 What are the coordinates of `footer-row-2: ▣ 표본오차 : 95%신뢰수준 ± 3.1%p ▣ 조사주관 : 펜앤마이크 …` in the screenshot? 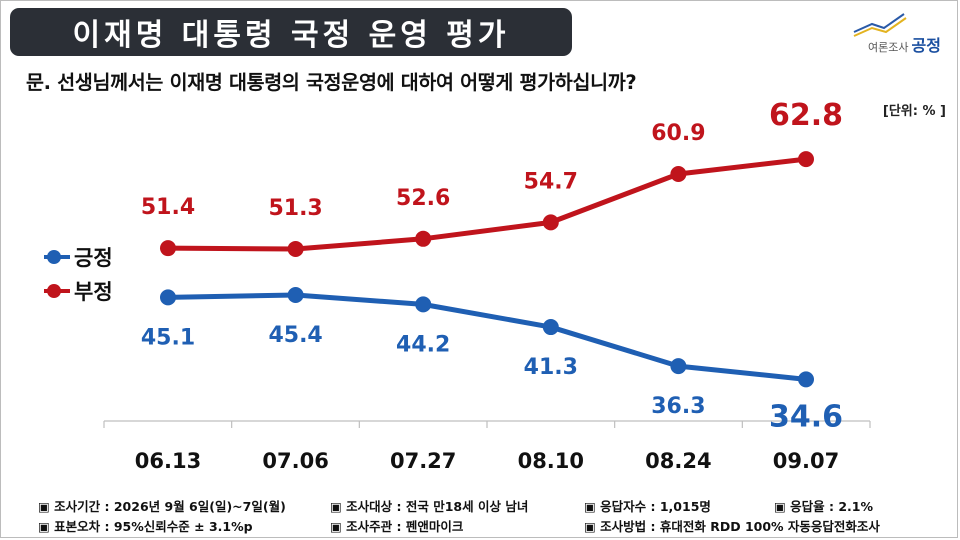 It's located at (488, 526).